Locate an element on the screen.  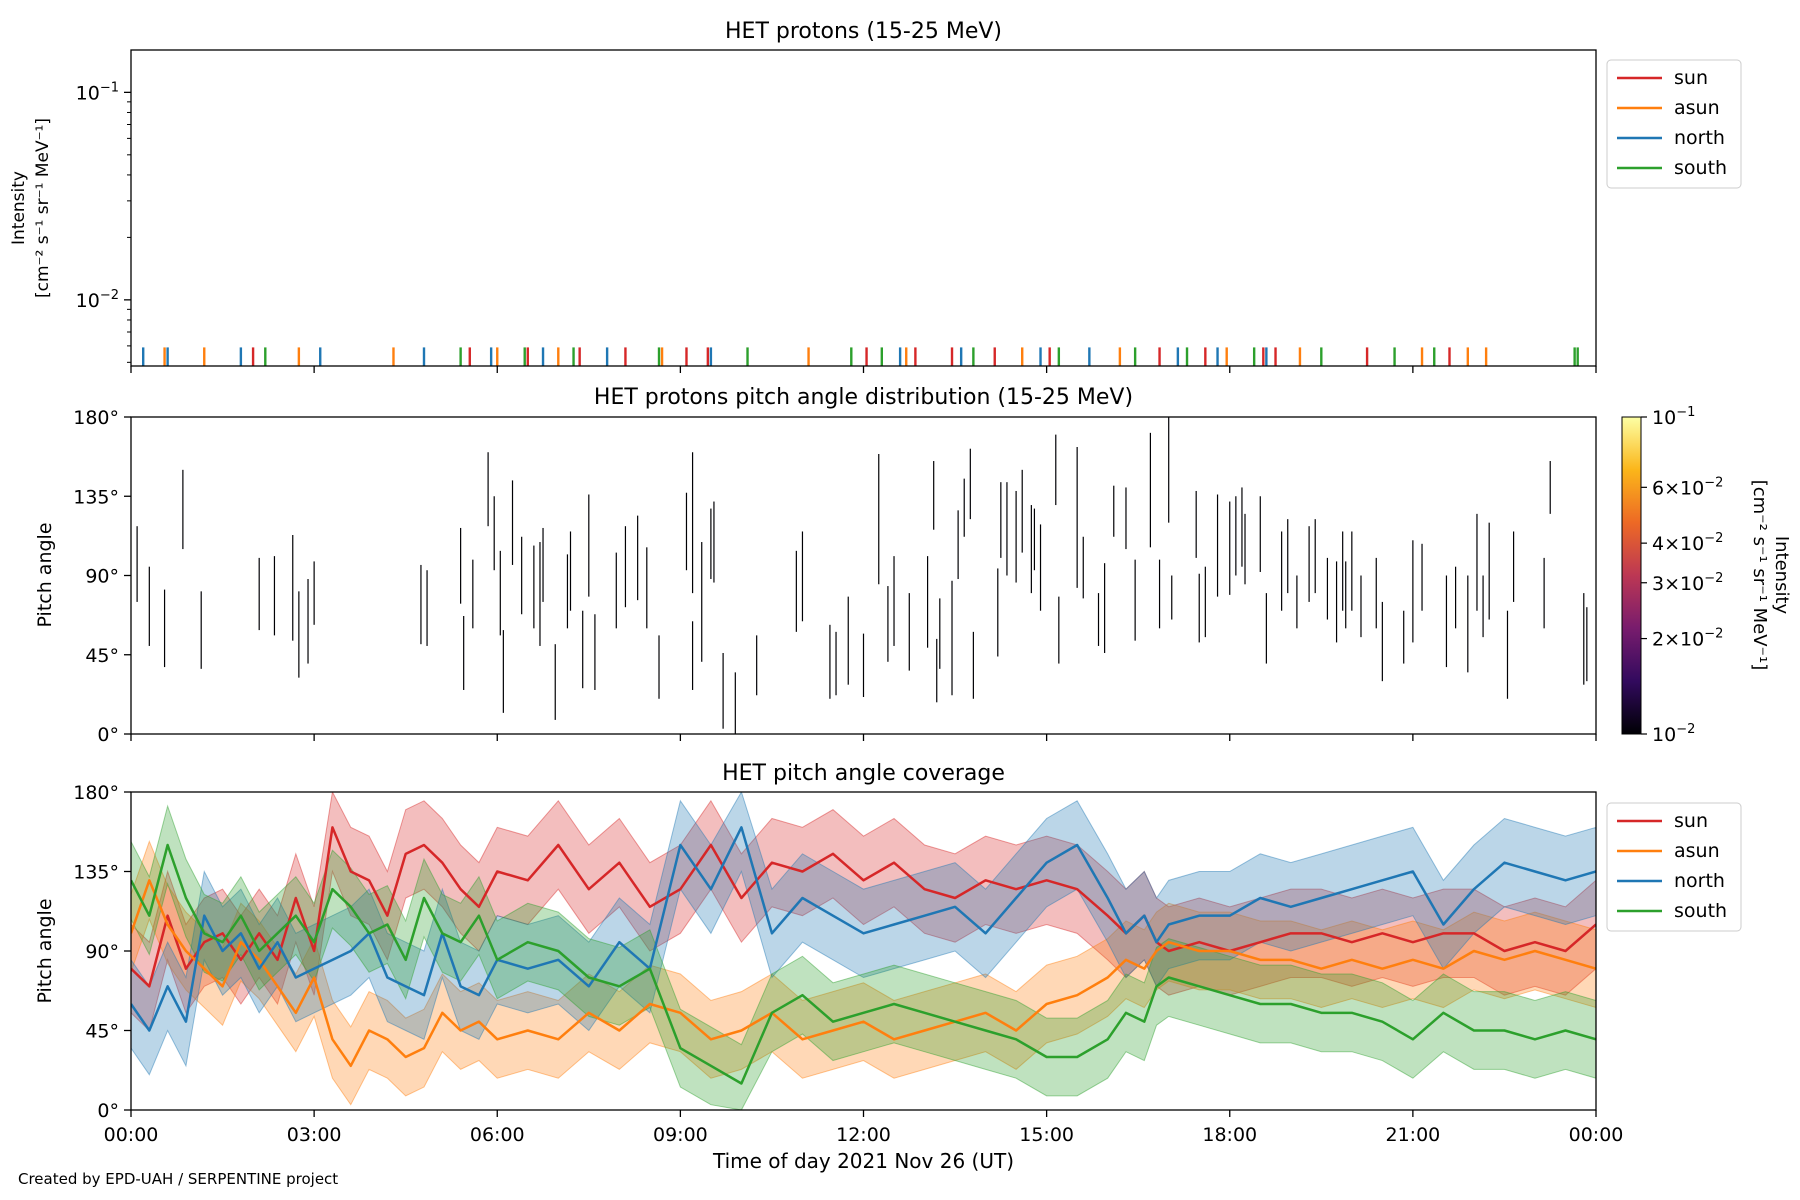
colorbar-gradient is located at coordinates (1631, 575).